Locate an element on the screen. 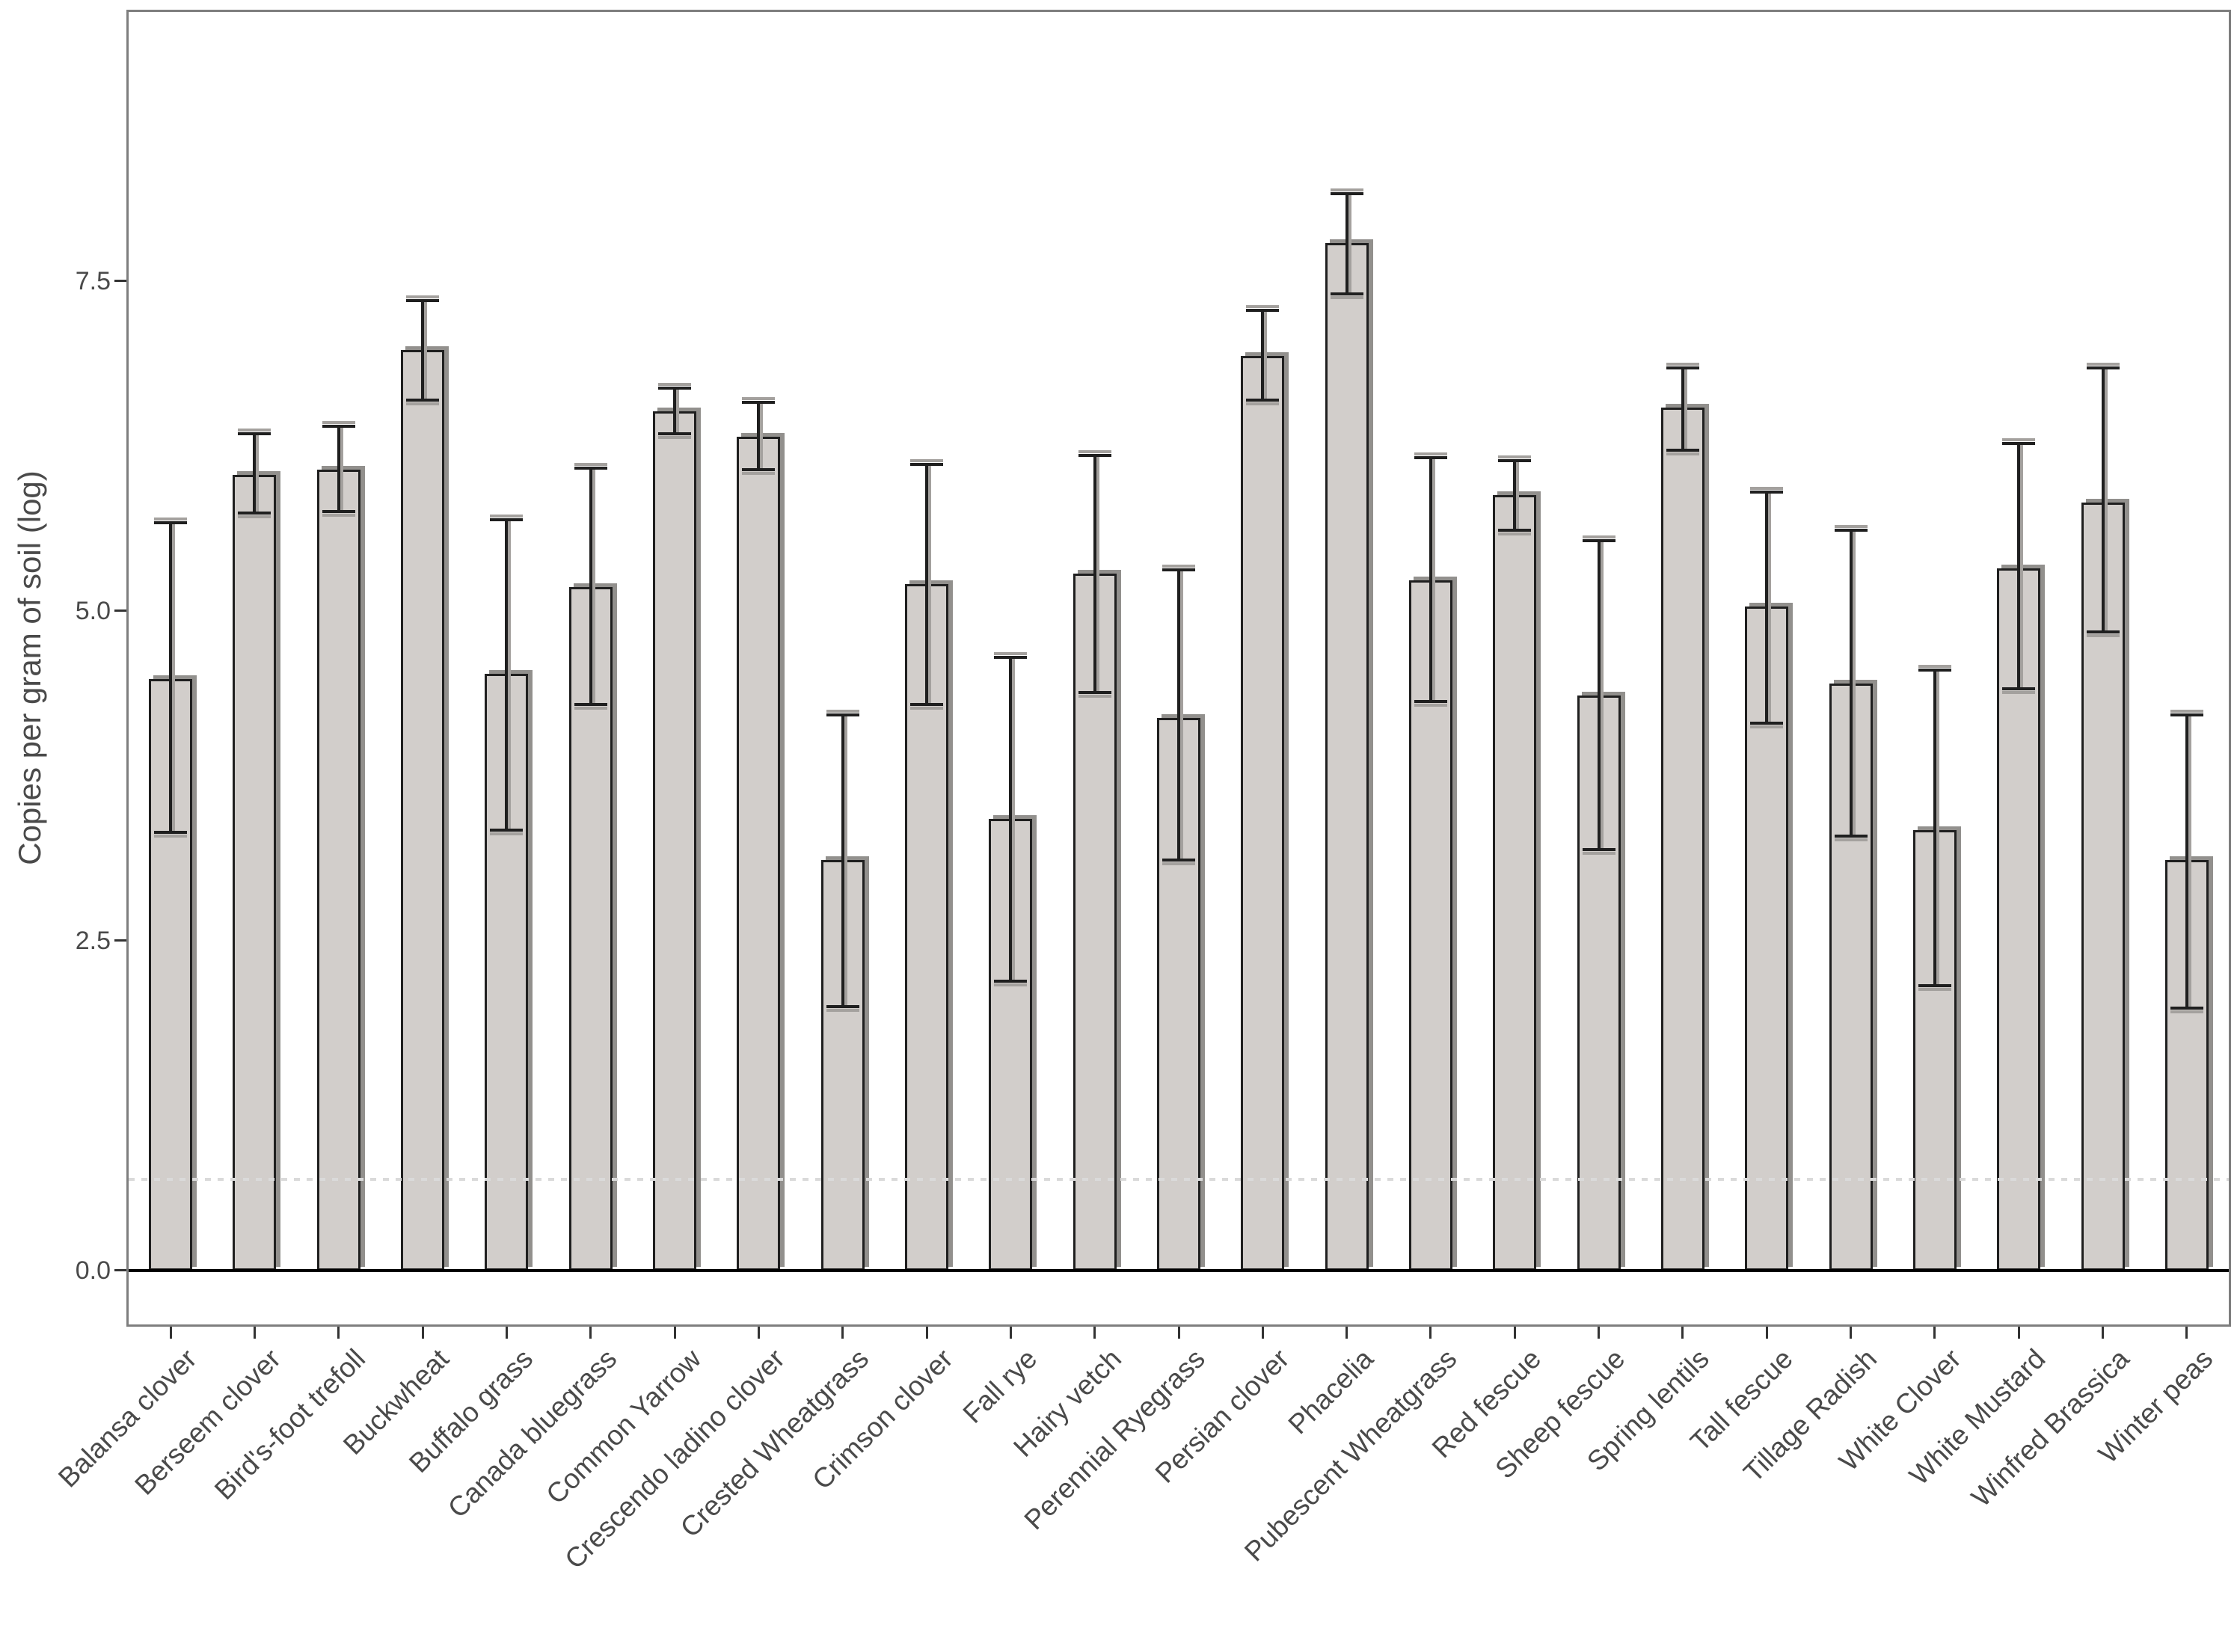 The height and width of the screenshot is (1652, 2240). zero-baseline is located at coordinates (1179, 1270).